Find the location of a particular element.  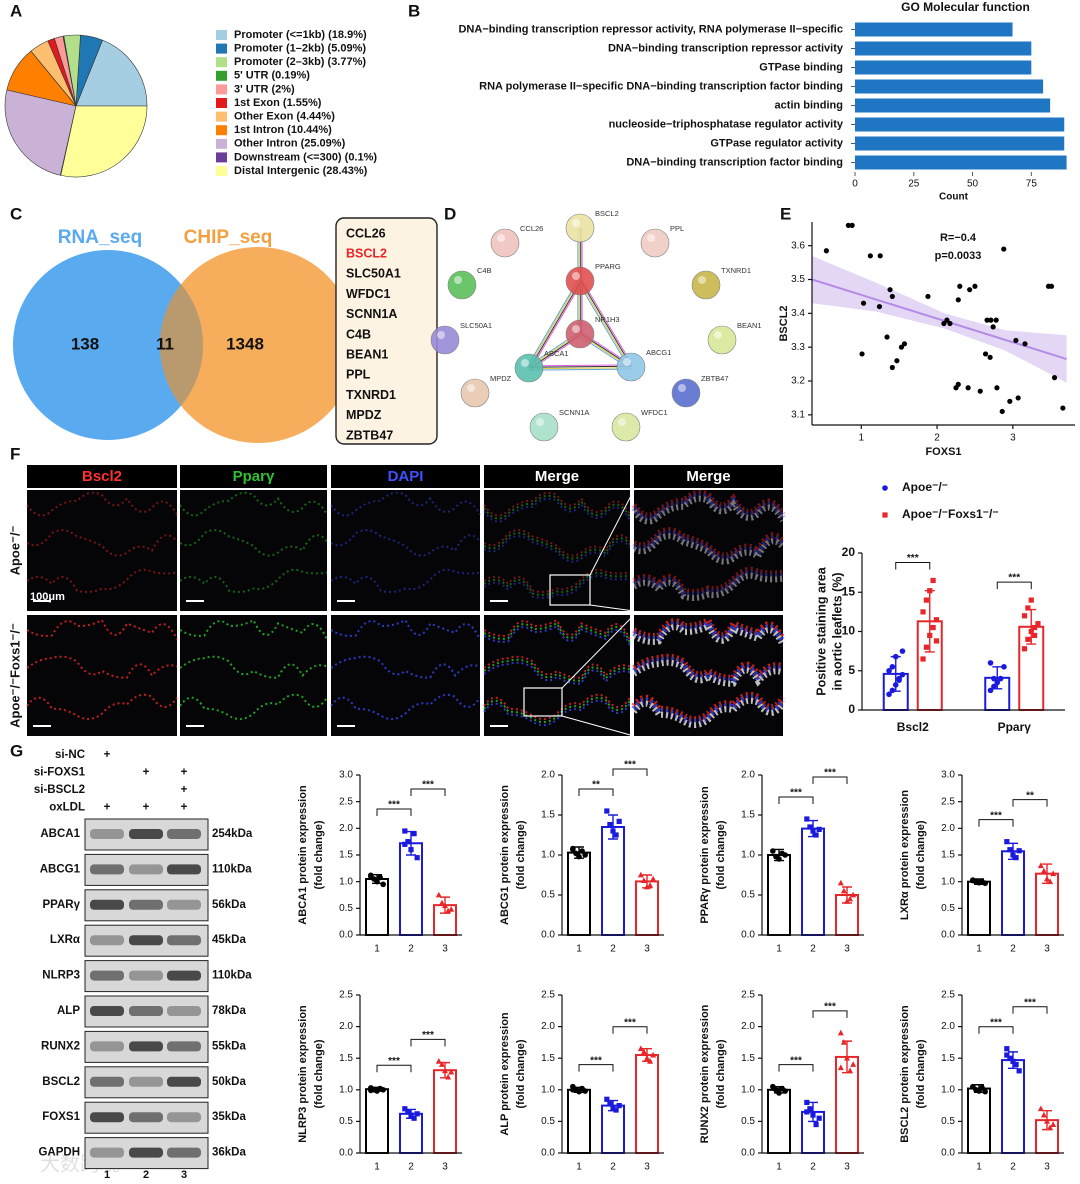

x-tick-label: 3 is located at coordinates (1047, 1167).